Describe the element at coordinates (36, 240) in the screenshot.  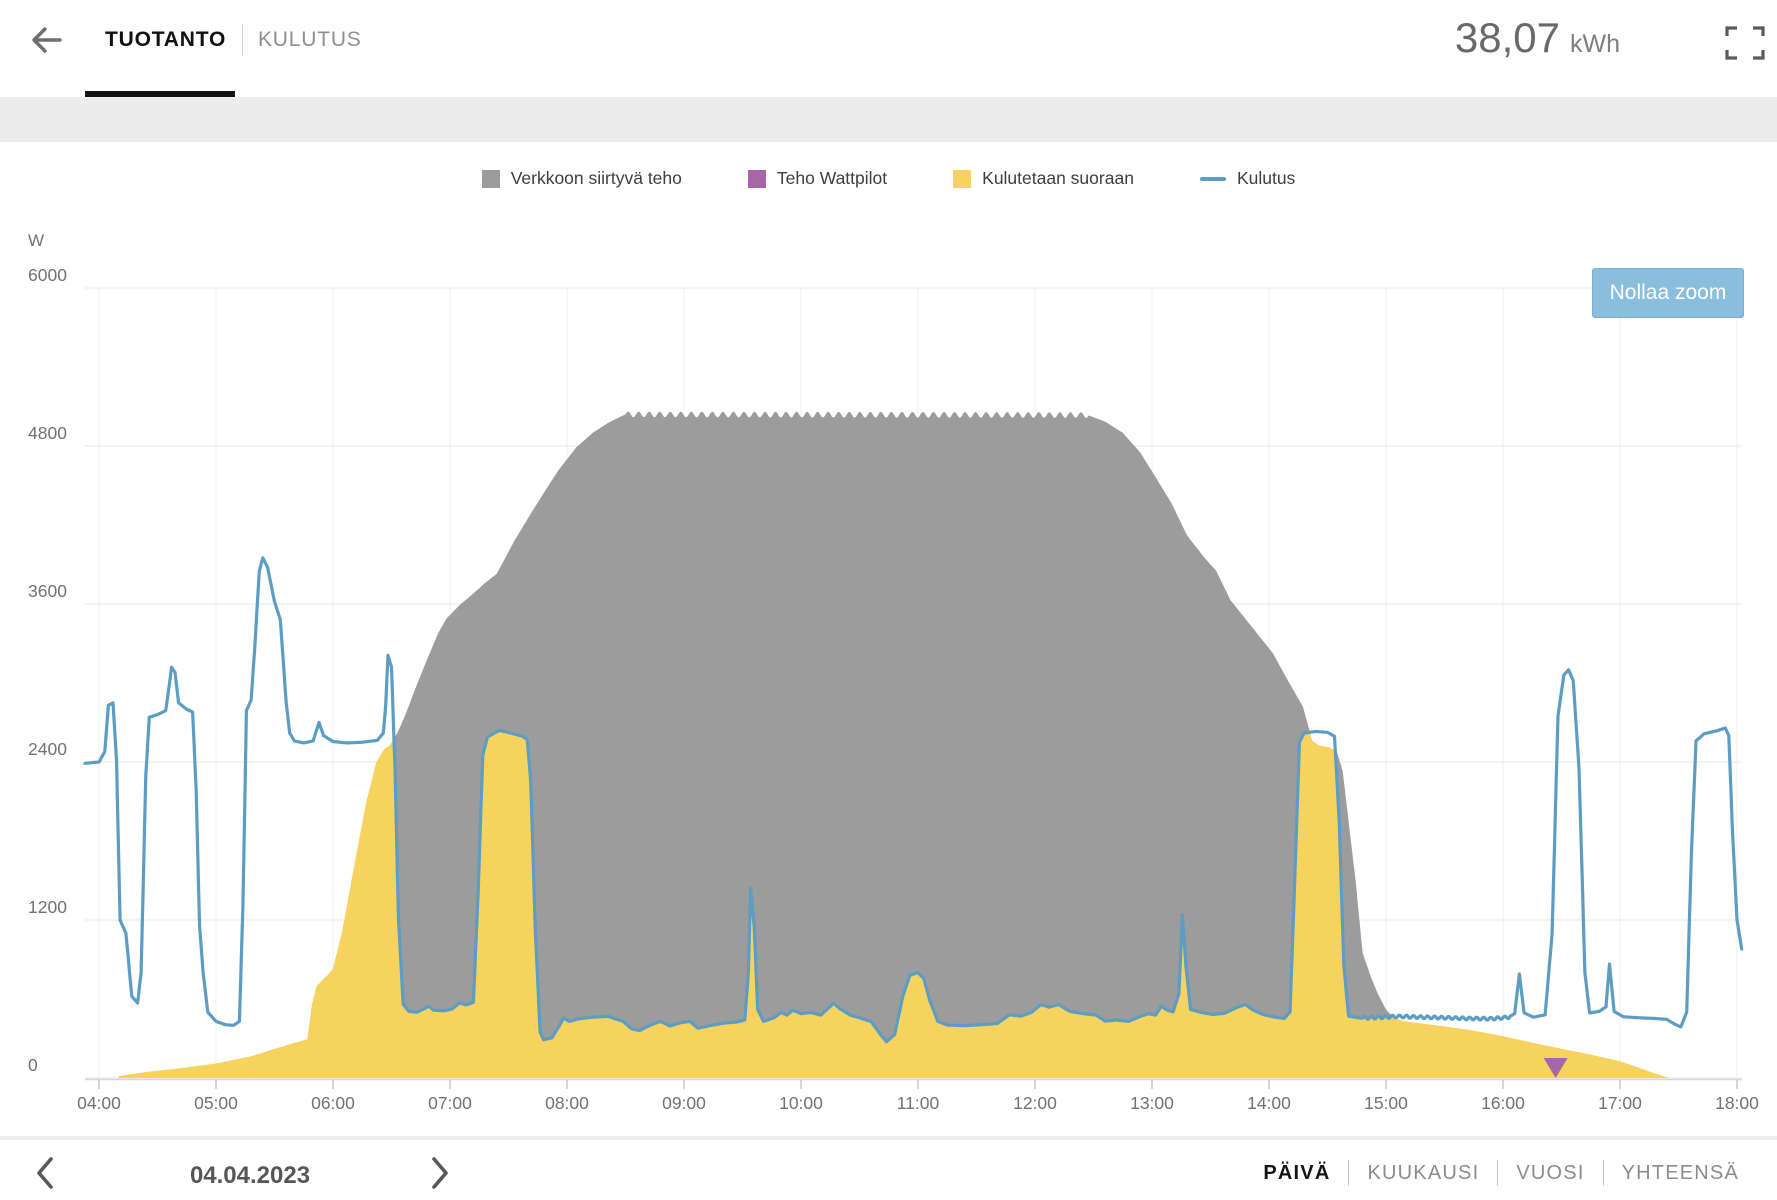
I see `y-axis-unit-label: W` at that location.